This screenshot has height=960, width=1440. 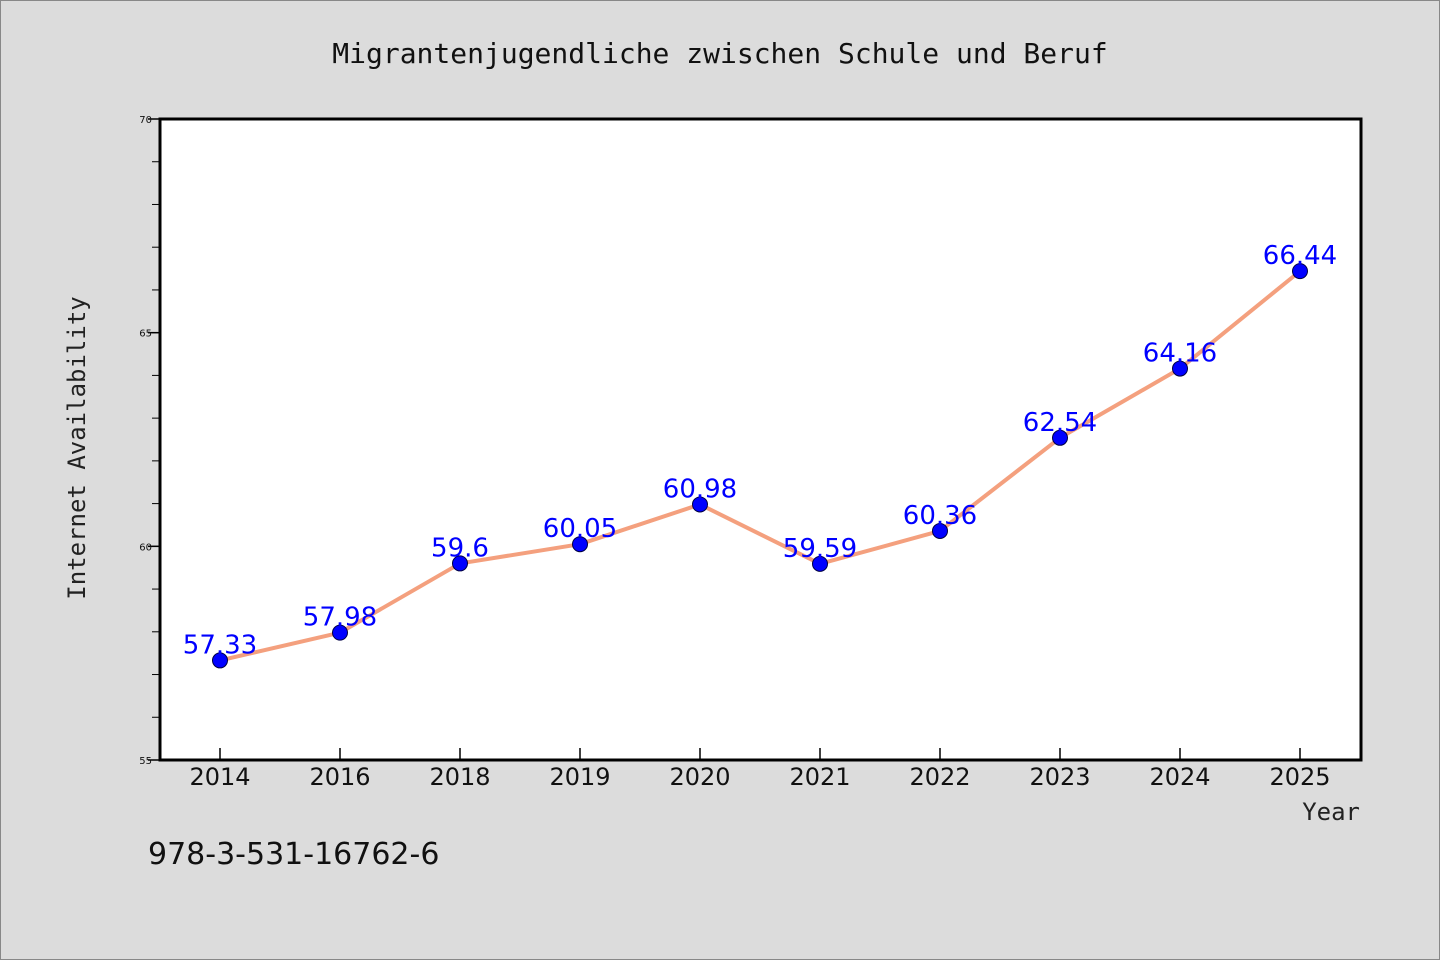 I want to click on data-label: 64.16, so click(x=1180, y=354).